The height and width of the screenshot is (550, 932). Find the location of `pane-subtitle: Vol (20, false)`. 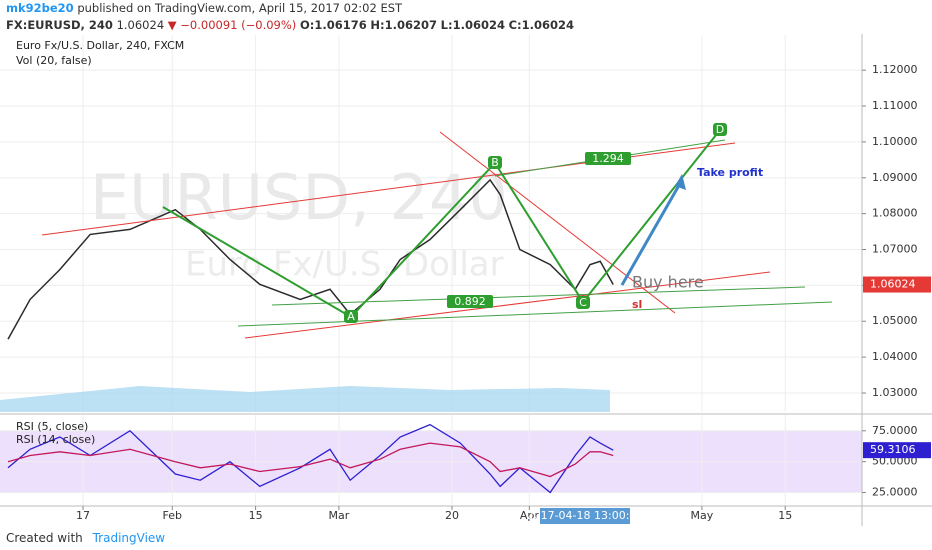

pane-subtitle: Vol (20, false) is located at coordinates (54, 60).